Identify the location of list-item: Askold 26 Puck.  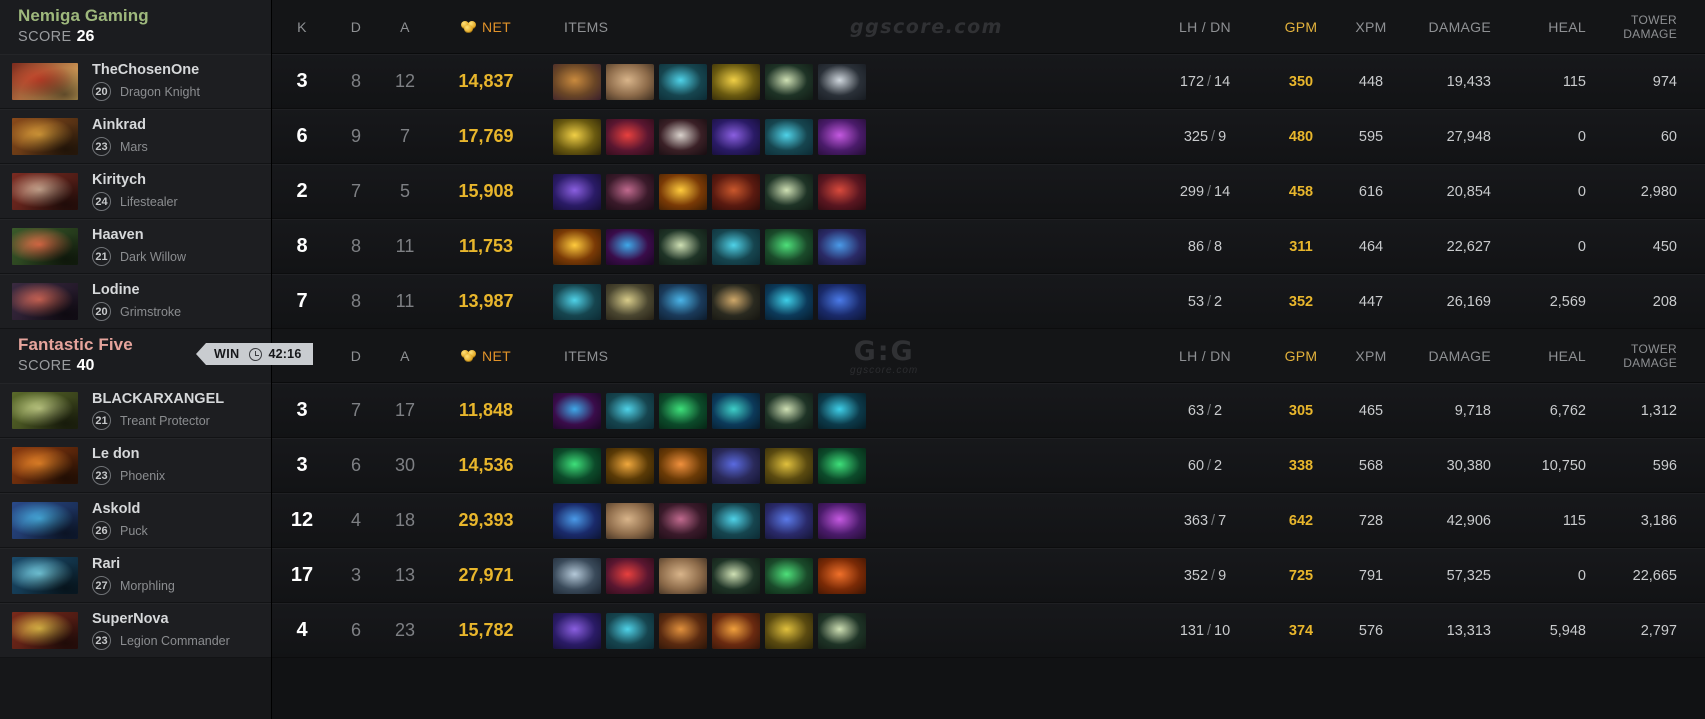
(135, 520).